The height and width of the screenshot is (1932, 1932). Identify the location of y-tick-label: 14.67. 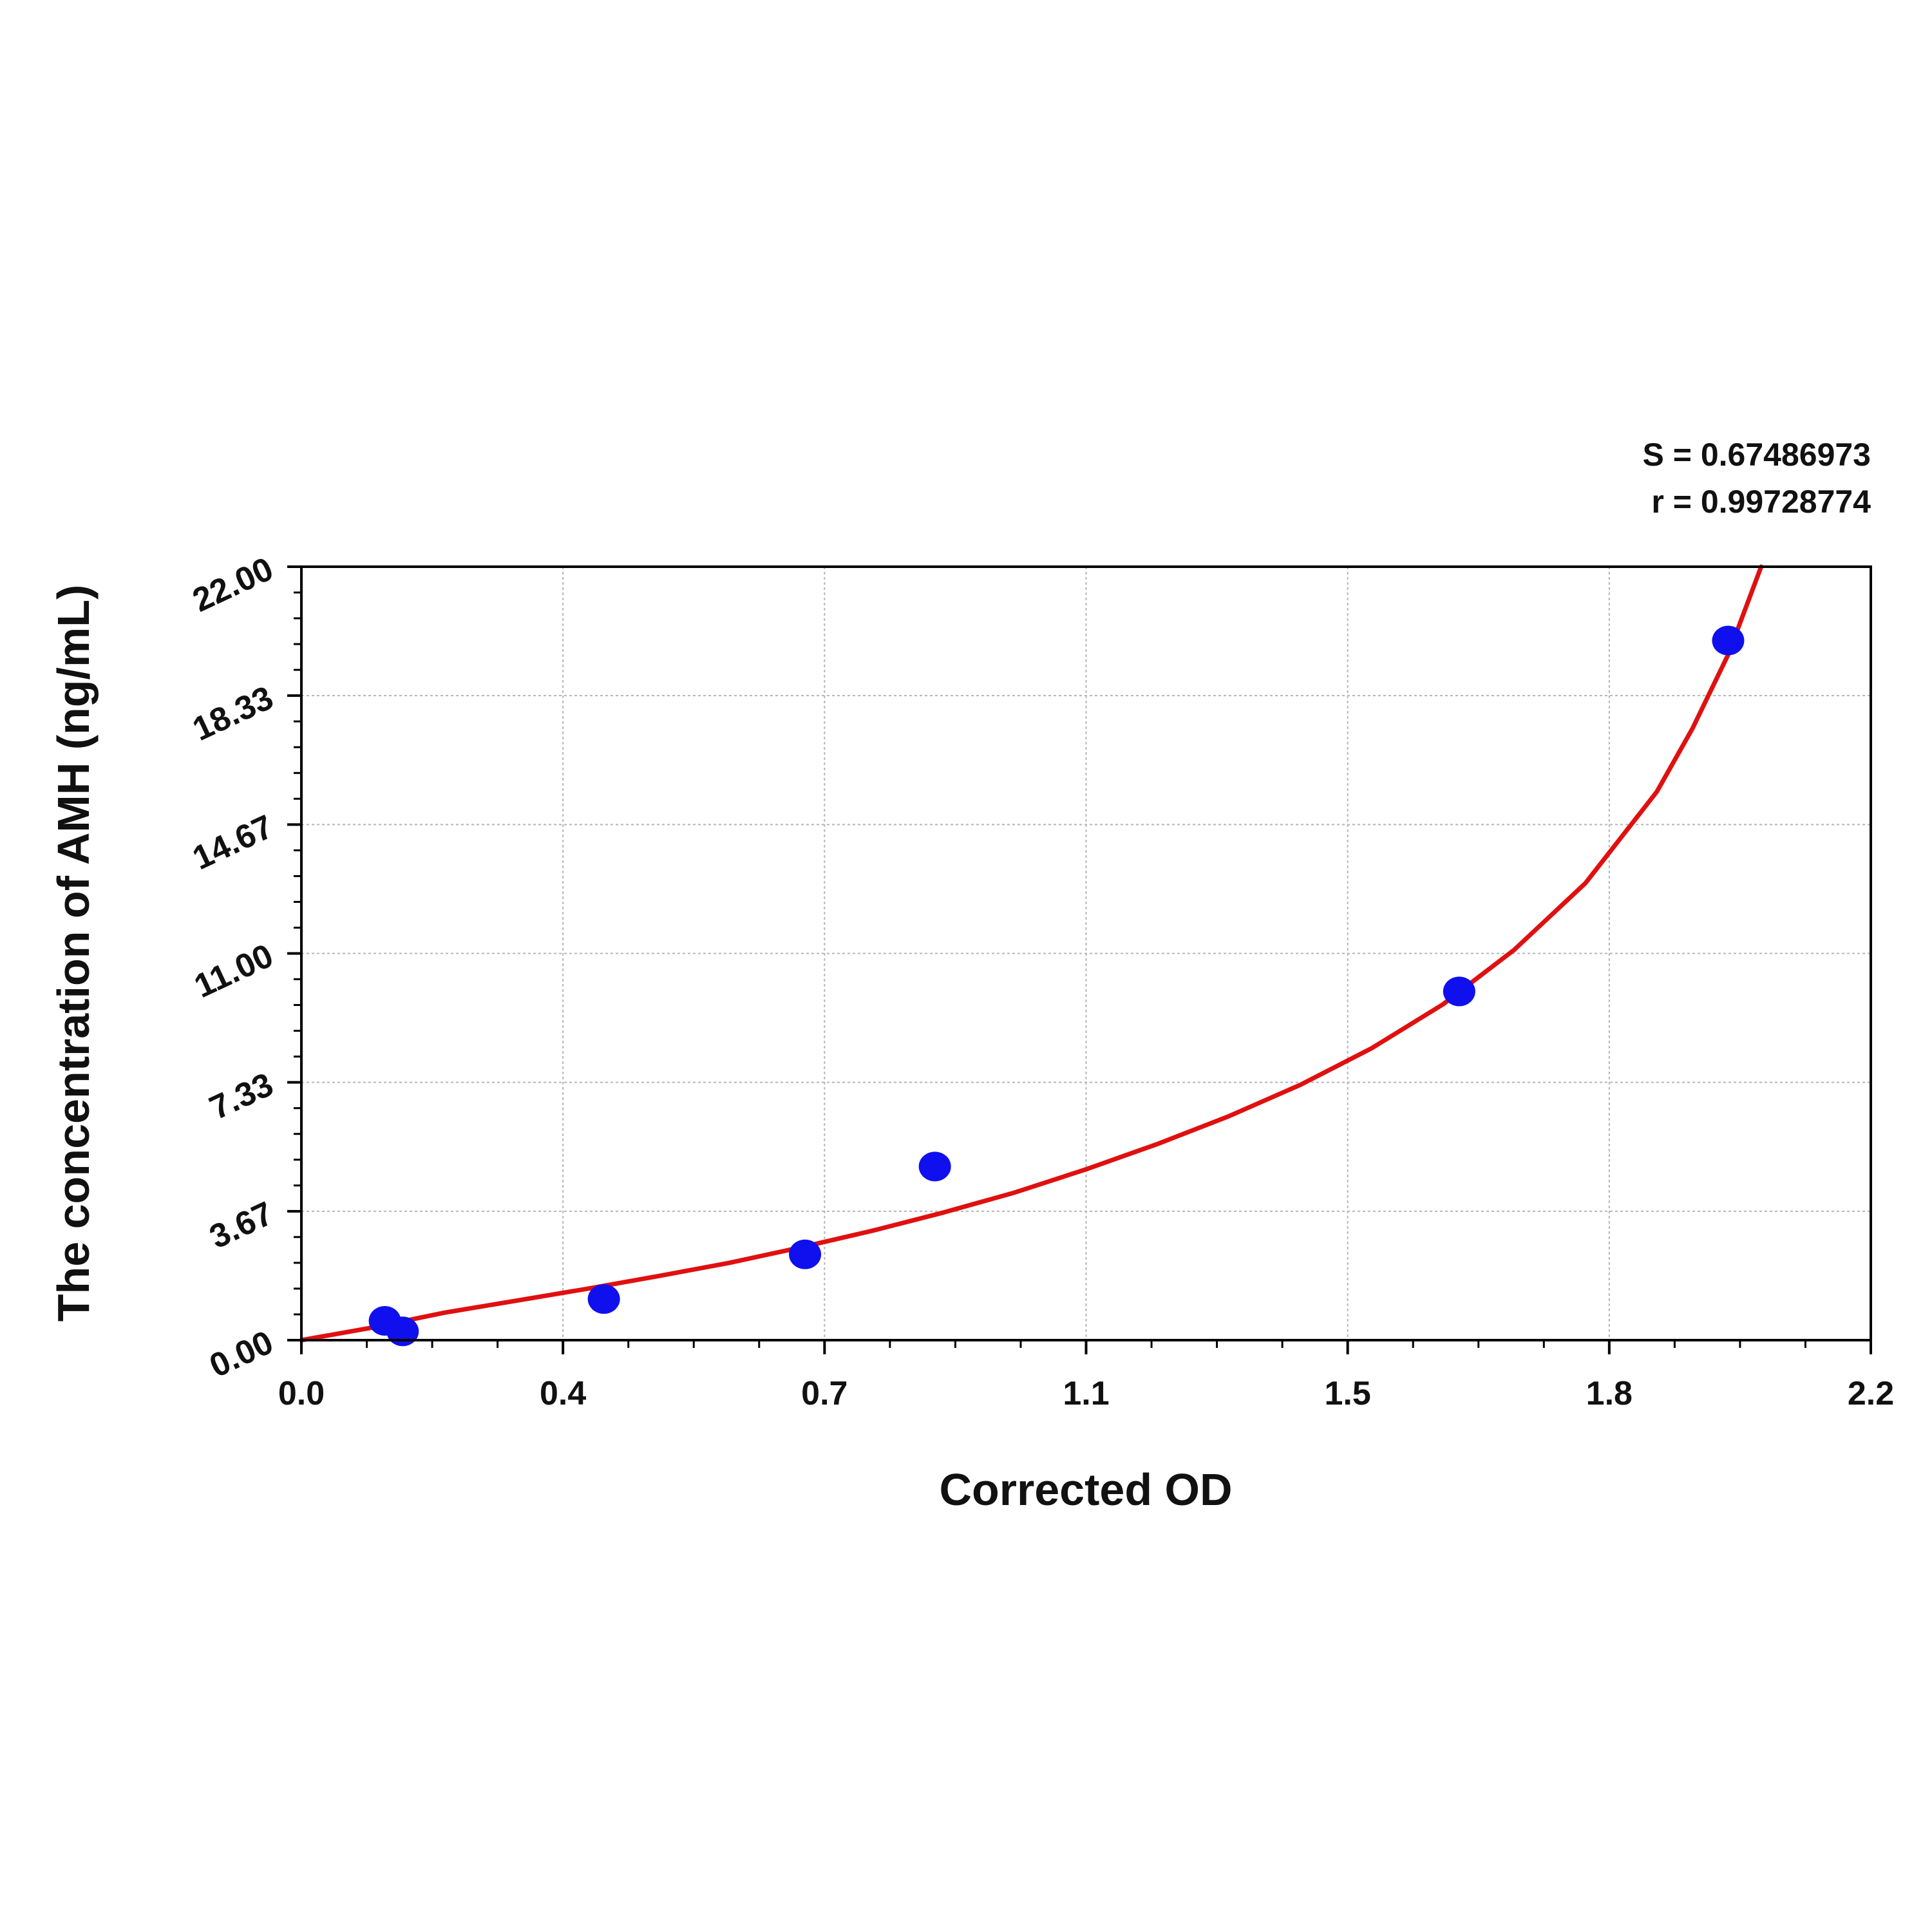
(233, 843).